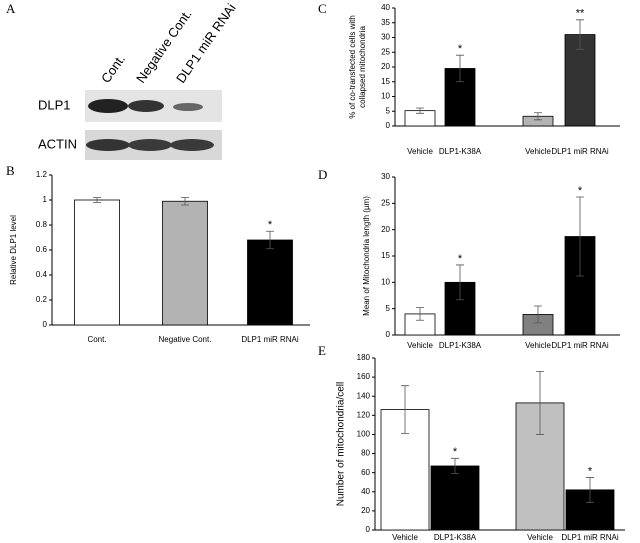  Describe the element at coordinates (96, 339) in the screenshot. I see `x-tick-label: Cont.` at that location.